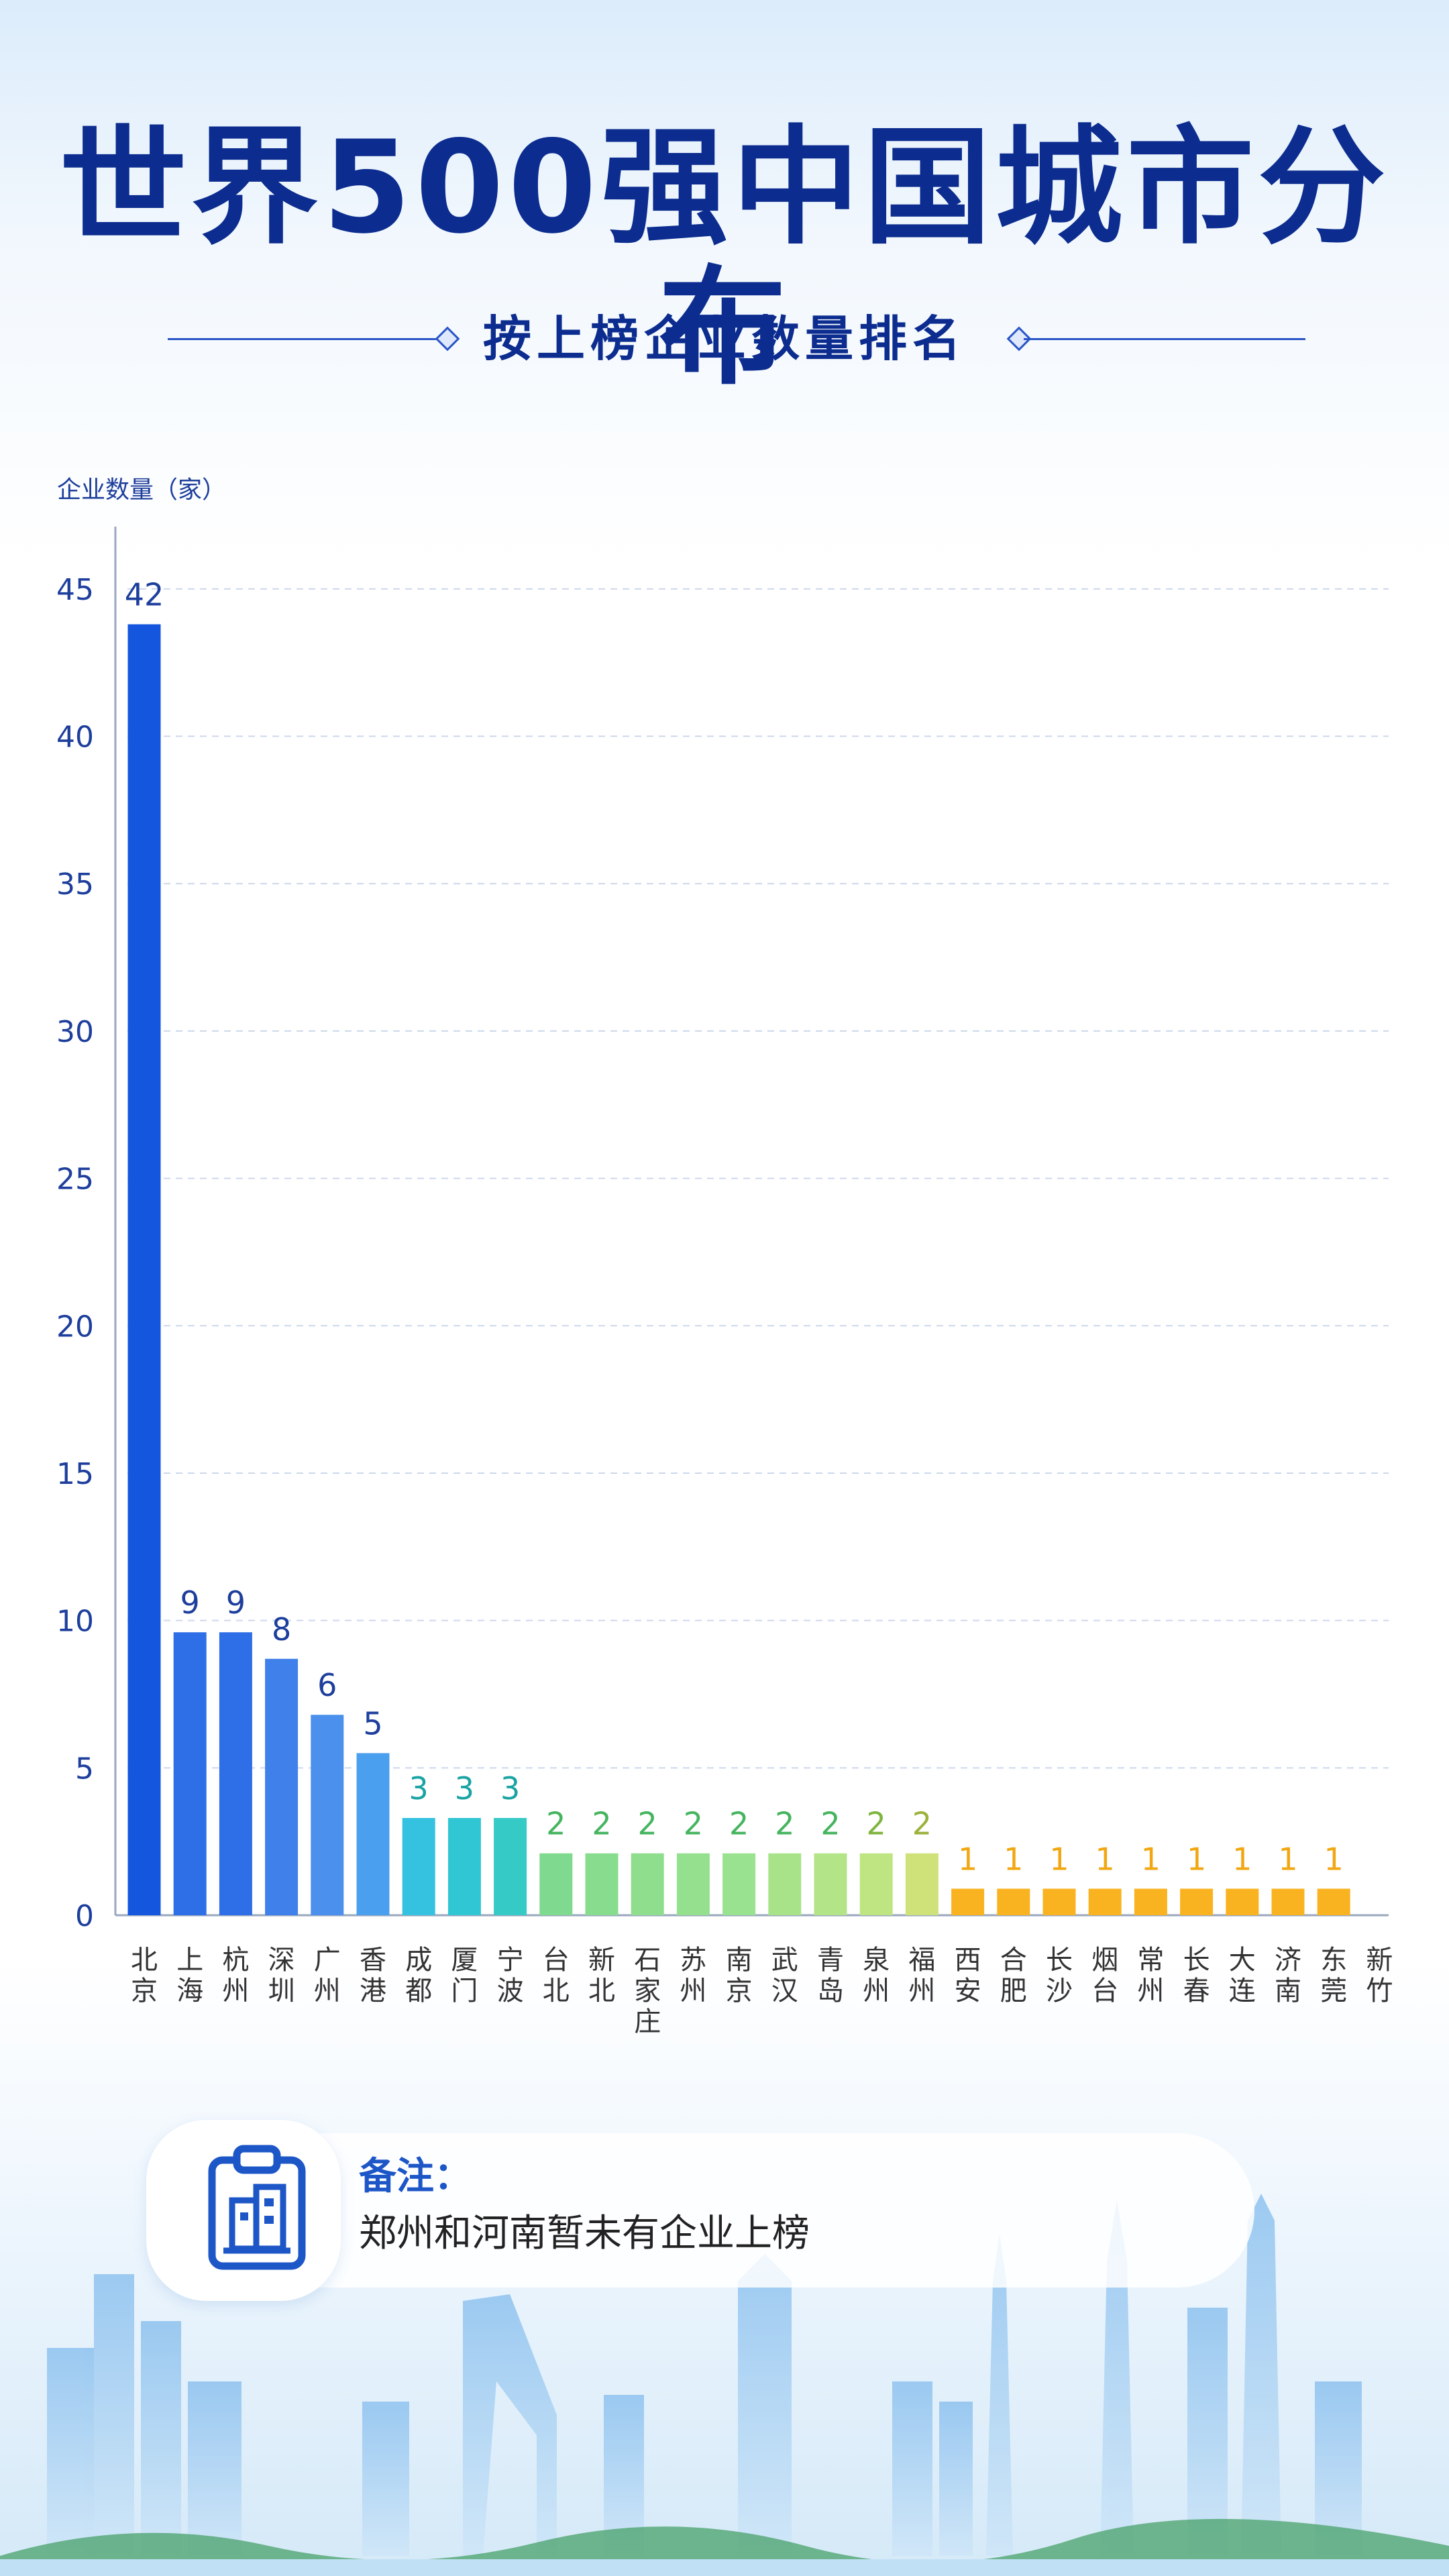 The height and width of the screenshot is (2576, 1449). What do you see at coordinates (464, 1975) in the screenshot?
I see `x-tick-label: 厦门` at bounding box center [464, 1975].